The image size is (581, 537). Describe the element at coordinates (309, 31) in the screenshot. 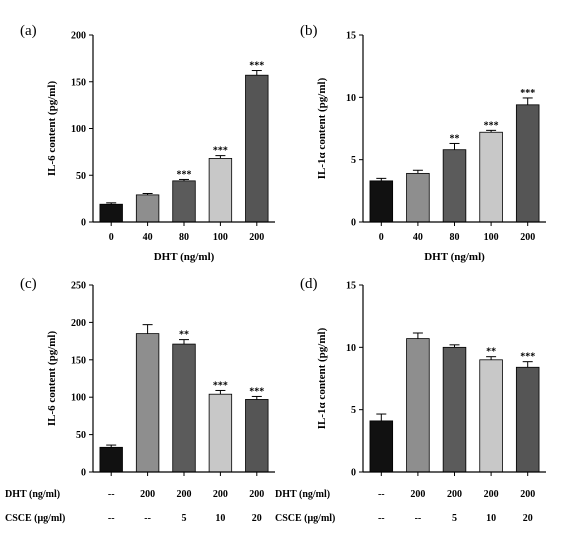

I see `panel-letter: (b)` at that location.